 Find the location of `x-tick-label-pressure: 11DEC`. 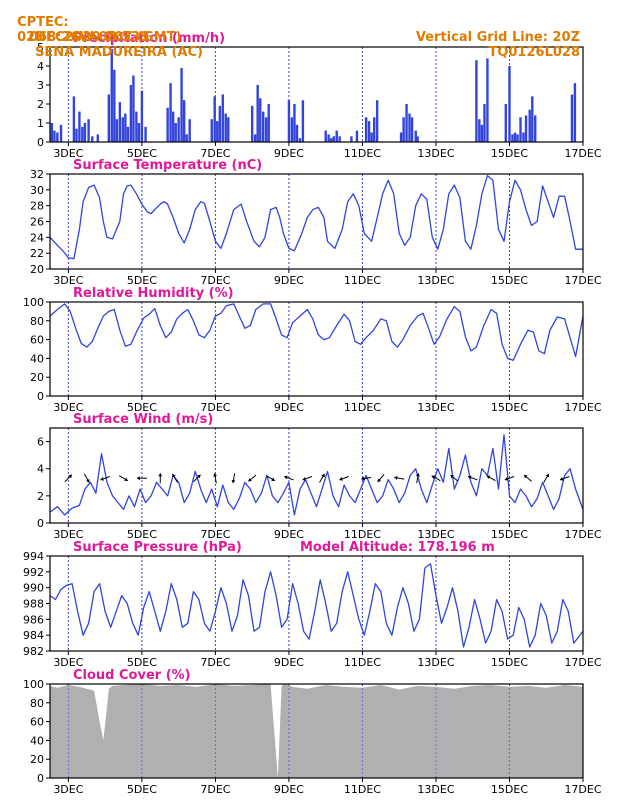

x-tick-label-pressure: 11DEC is located at coordinates (362, 662).